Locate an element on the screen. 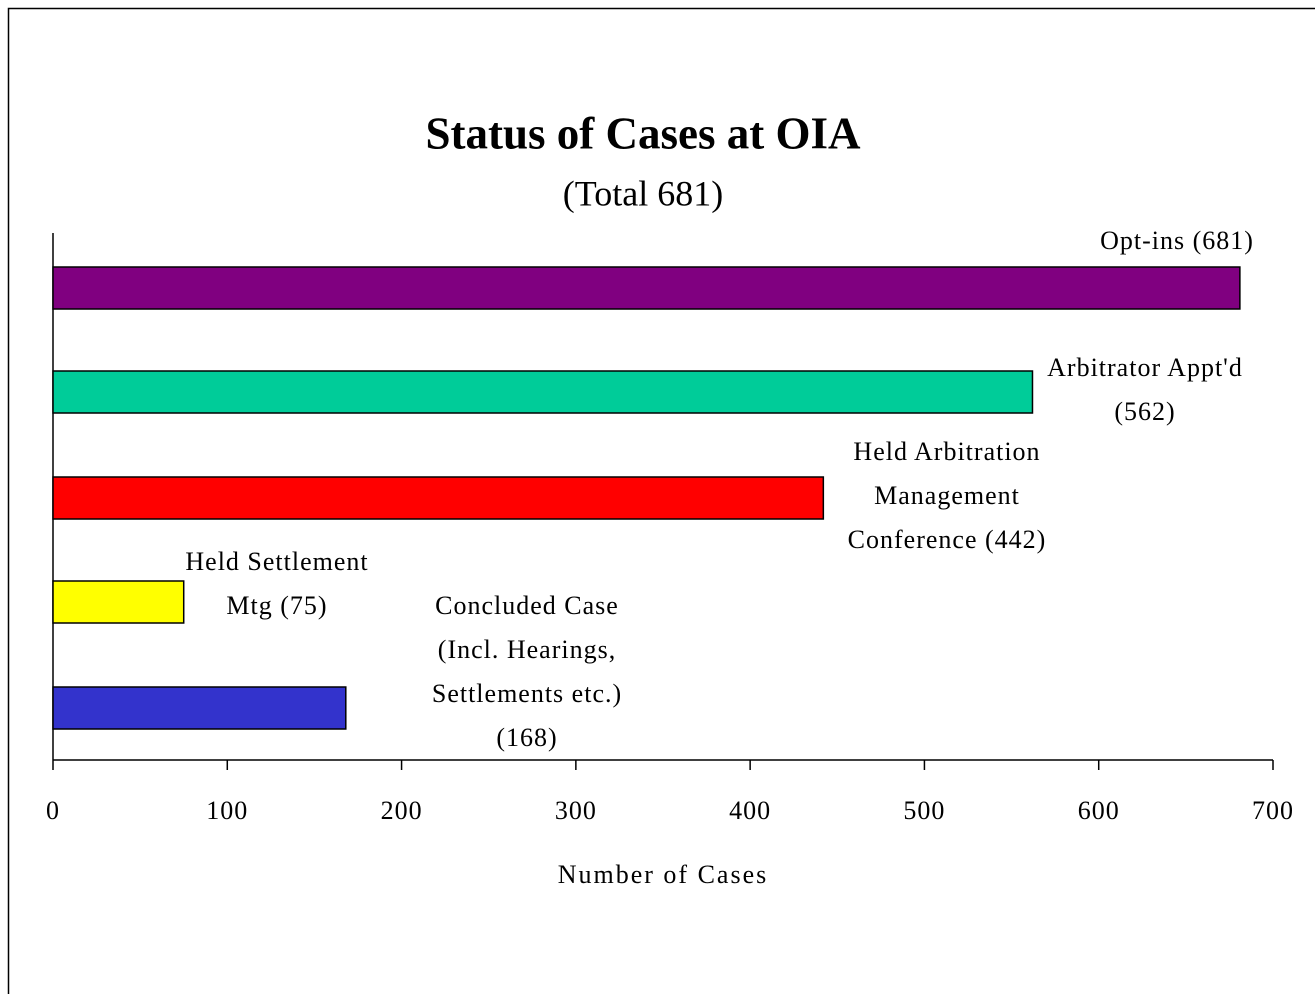 The height and width of the screenshot is (994, 1315). value-label: (168) is located at coordinates (526, 737).